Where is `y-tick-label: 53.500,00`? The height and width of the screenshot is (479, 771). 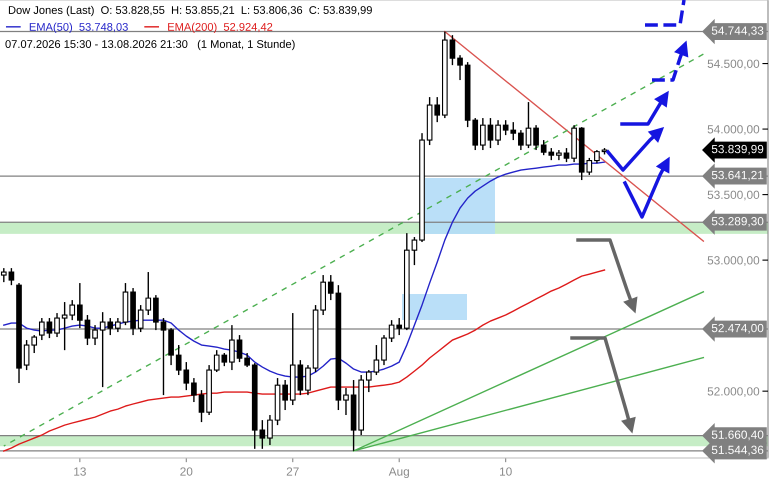 y-tick-label: 53.500,00 is located at coordinates (734, 195).